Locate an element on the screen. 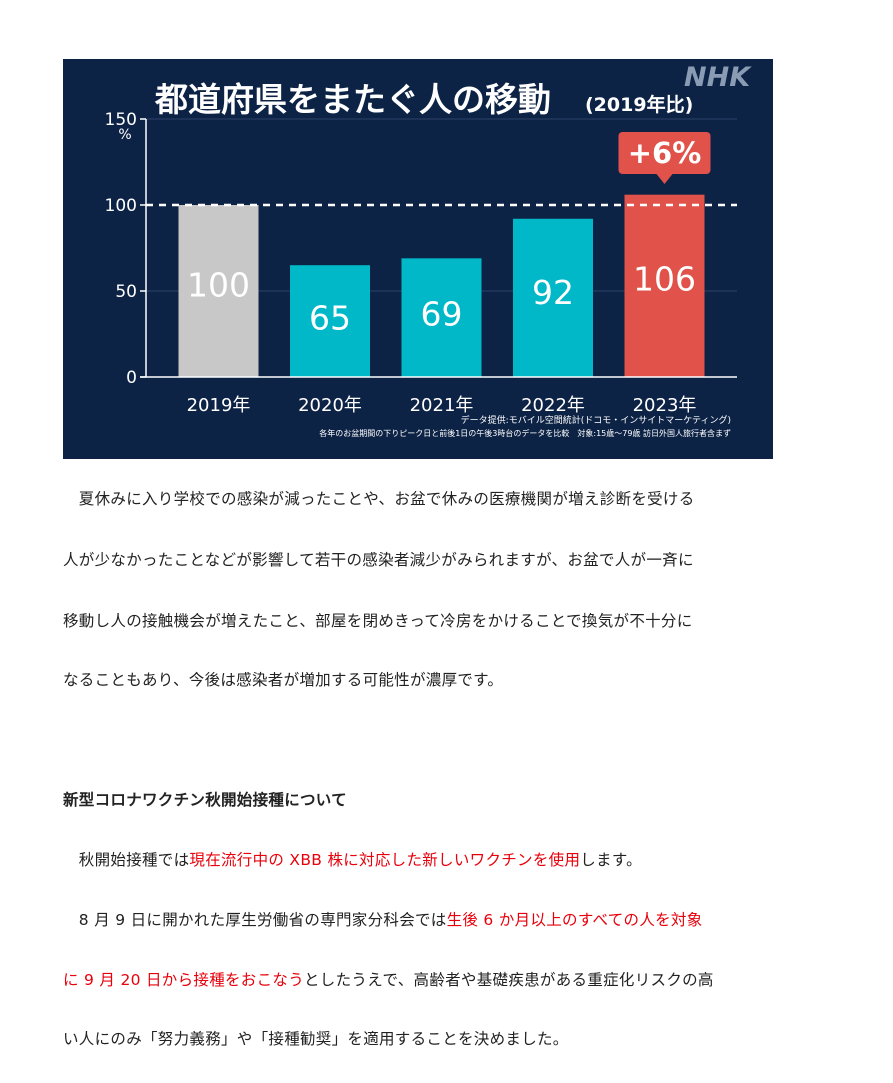  y-tick-label: 0 is located at coordinates (131, 378).